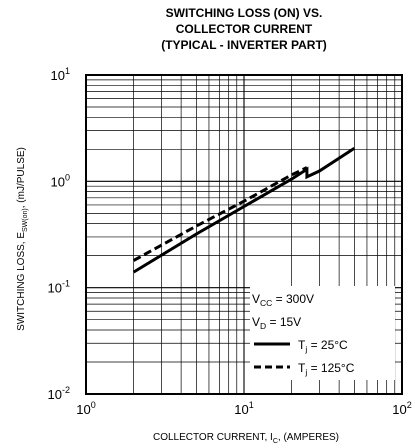  I want to click on chart-title-line-2: COLLECTOR CURRENT, so click(244, 29).